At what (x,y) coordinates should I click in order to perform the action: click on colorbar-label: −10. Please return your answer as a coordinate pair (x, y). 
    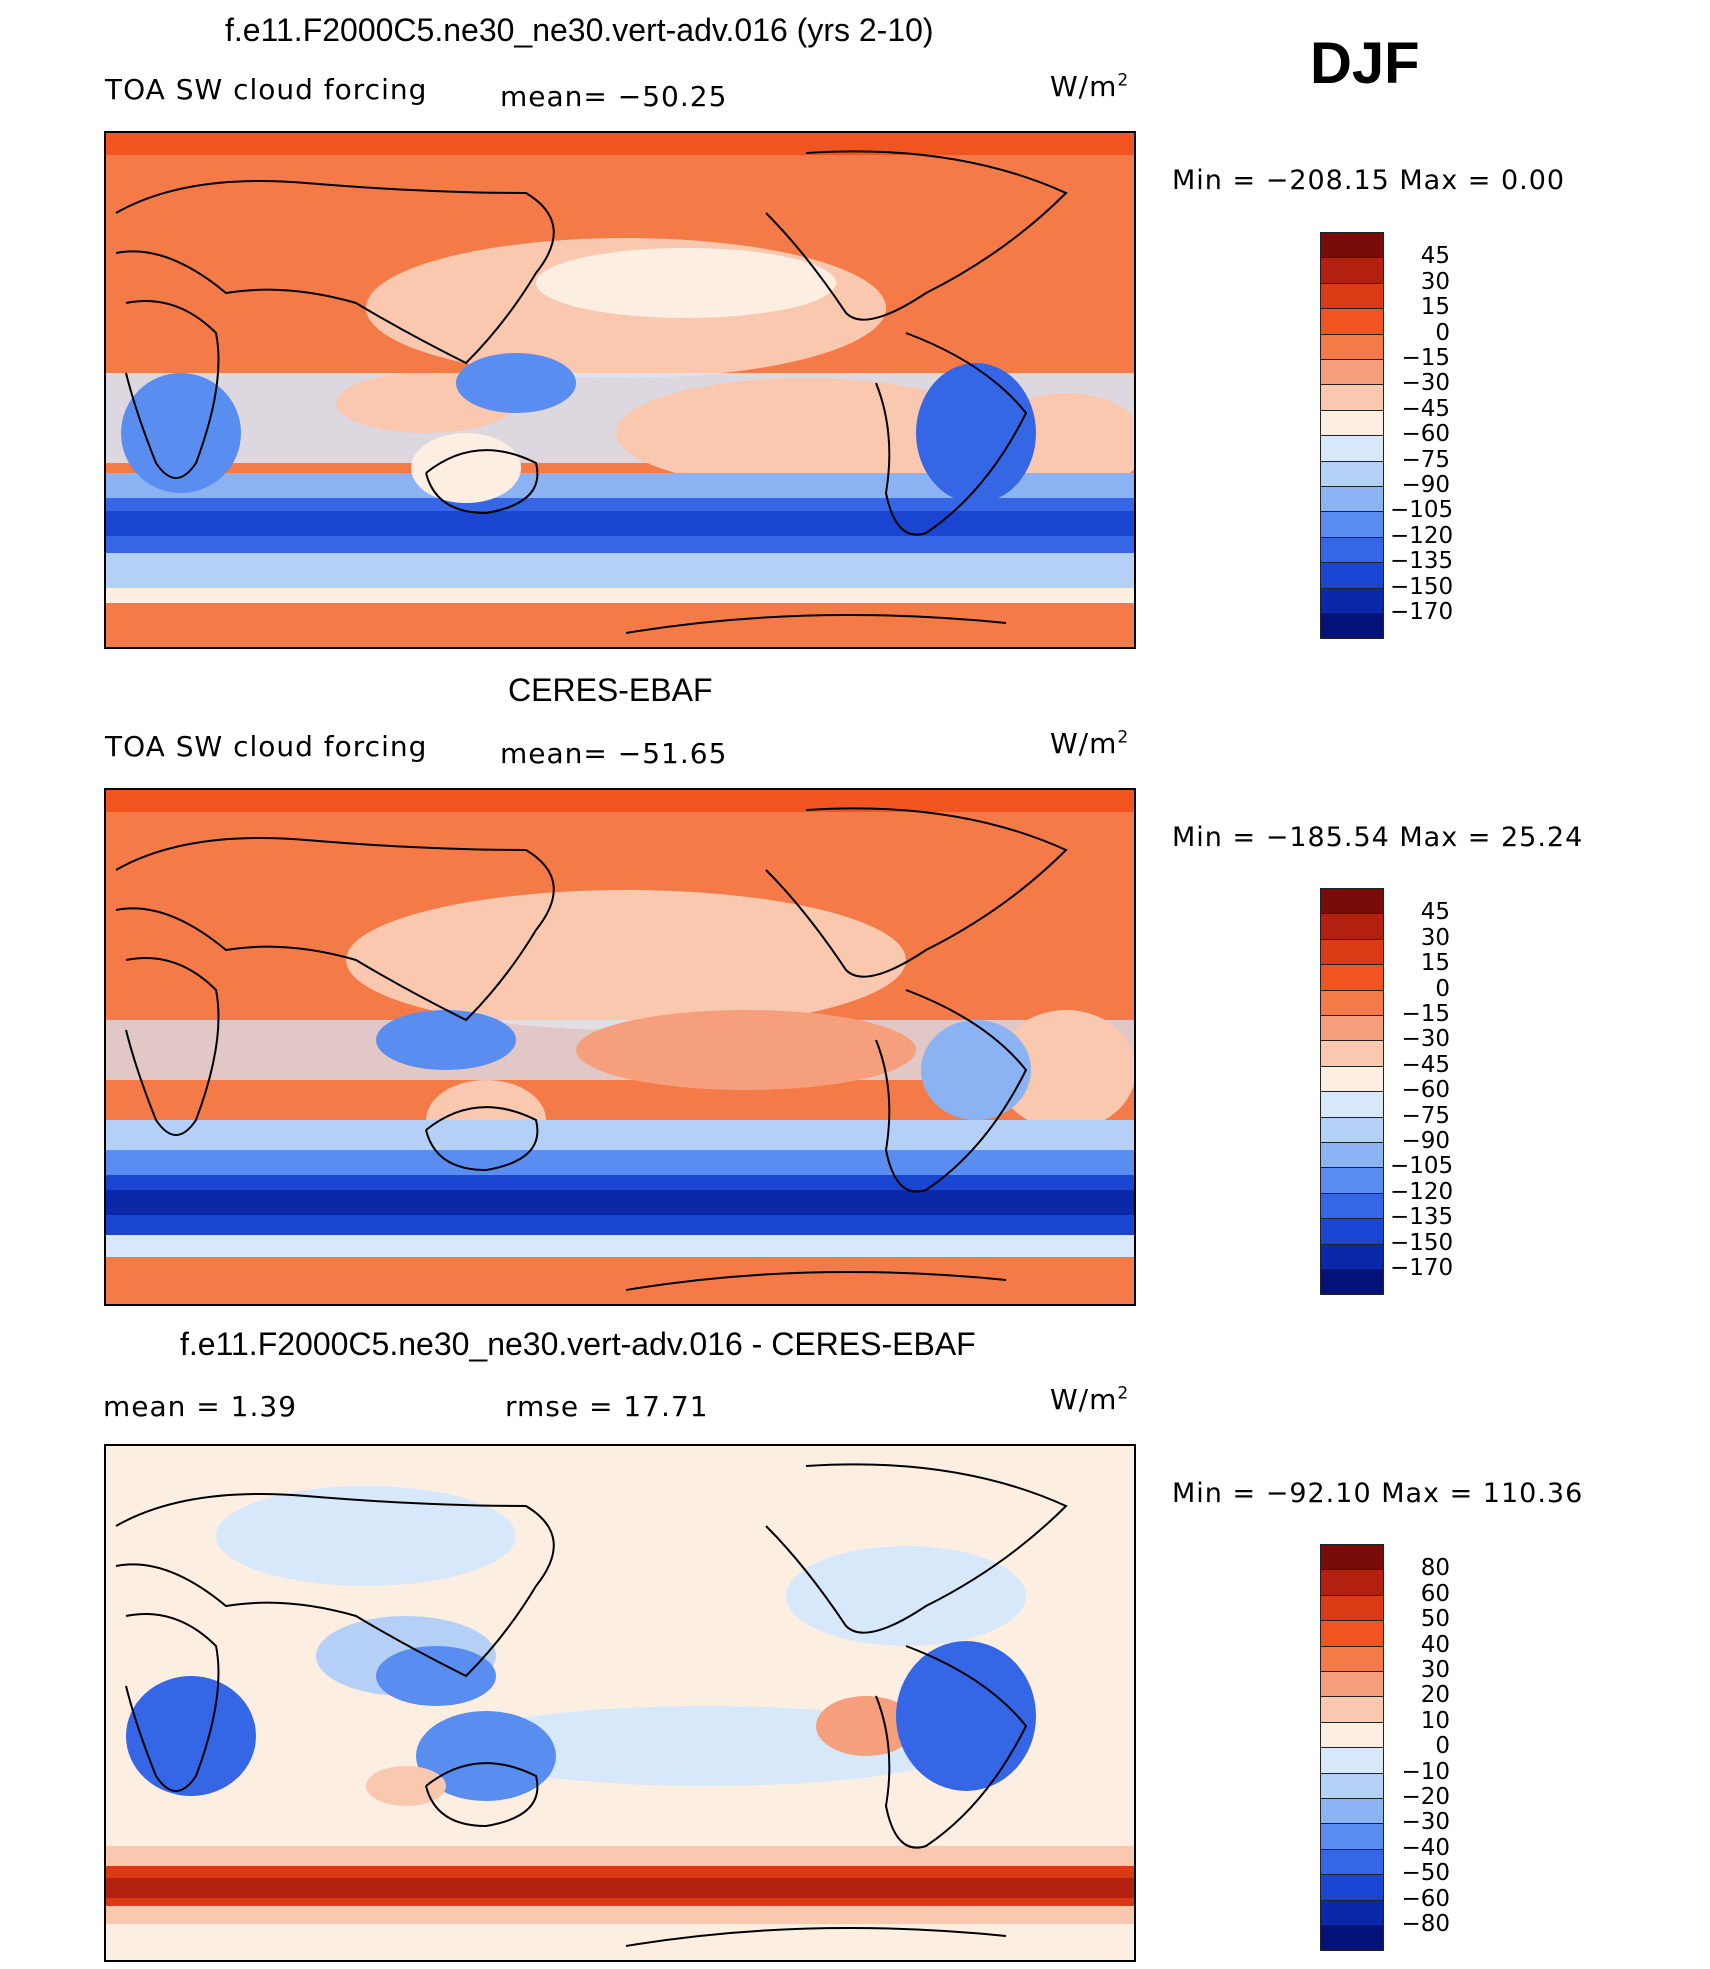
    Looking at the image, I should click on (1425, 1771).